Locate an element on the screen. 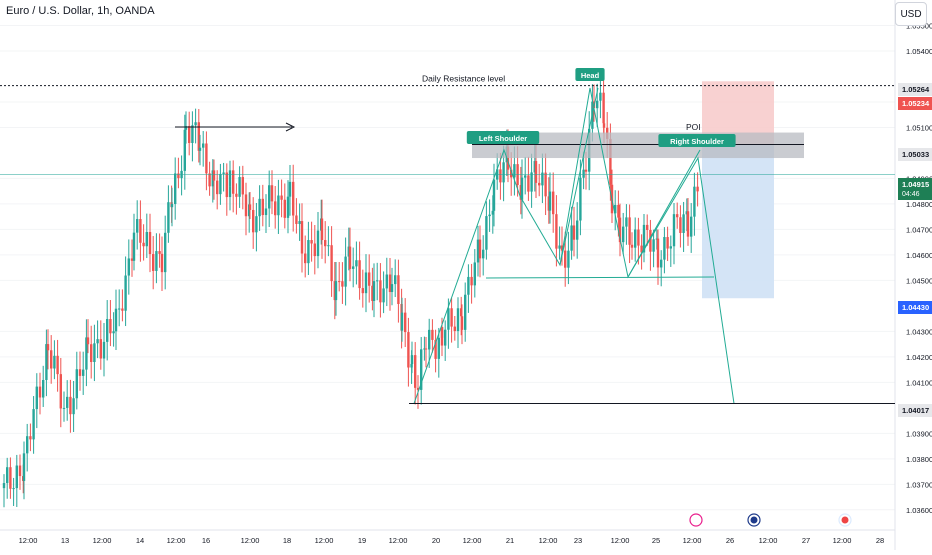 Image resolution: width=932 pixels, height=555 pixels. time-tick: 23 is located at coordinates (578, 540).